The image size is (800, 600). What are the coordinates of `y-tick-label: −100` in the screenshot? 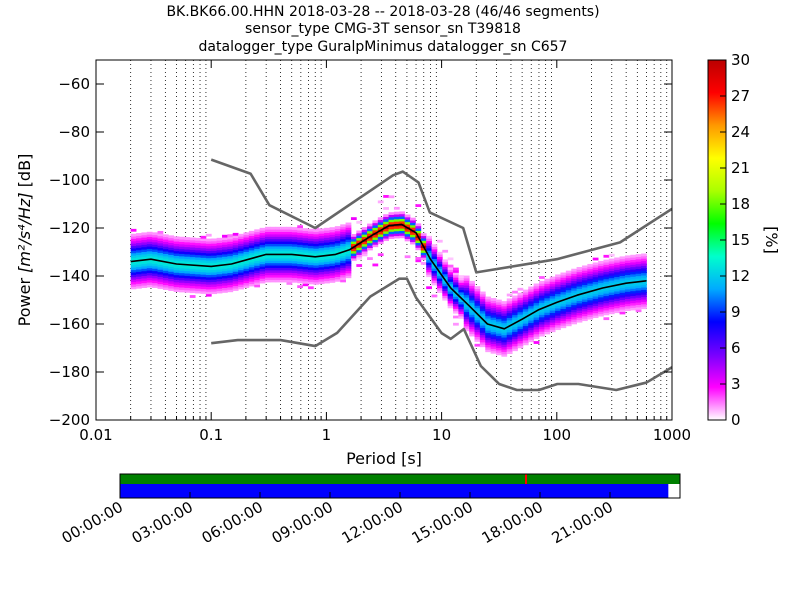 It's located at (69, 180).